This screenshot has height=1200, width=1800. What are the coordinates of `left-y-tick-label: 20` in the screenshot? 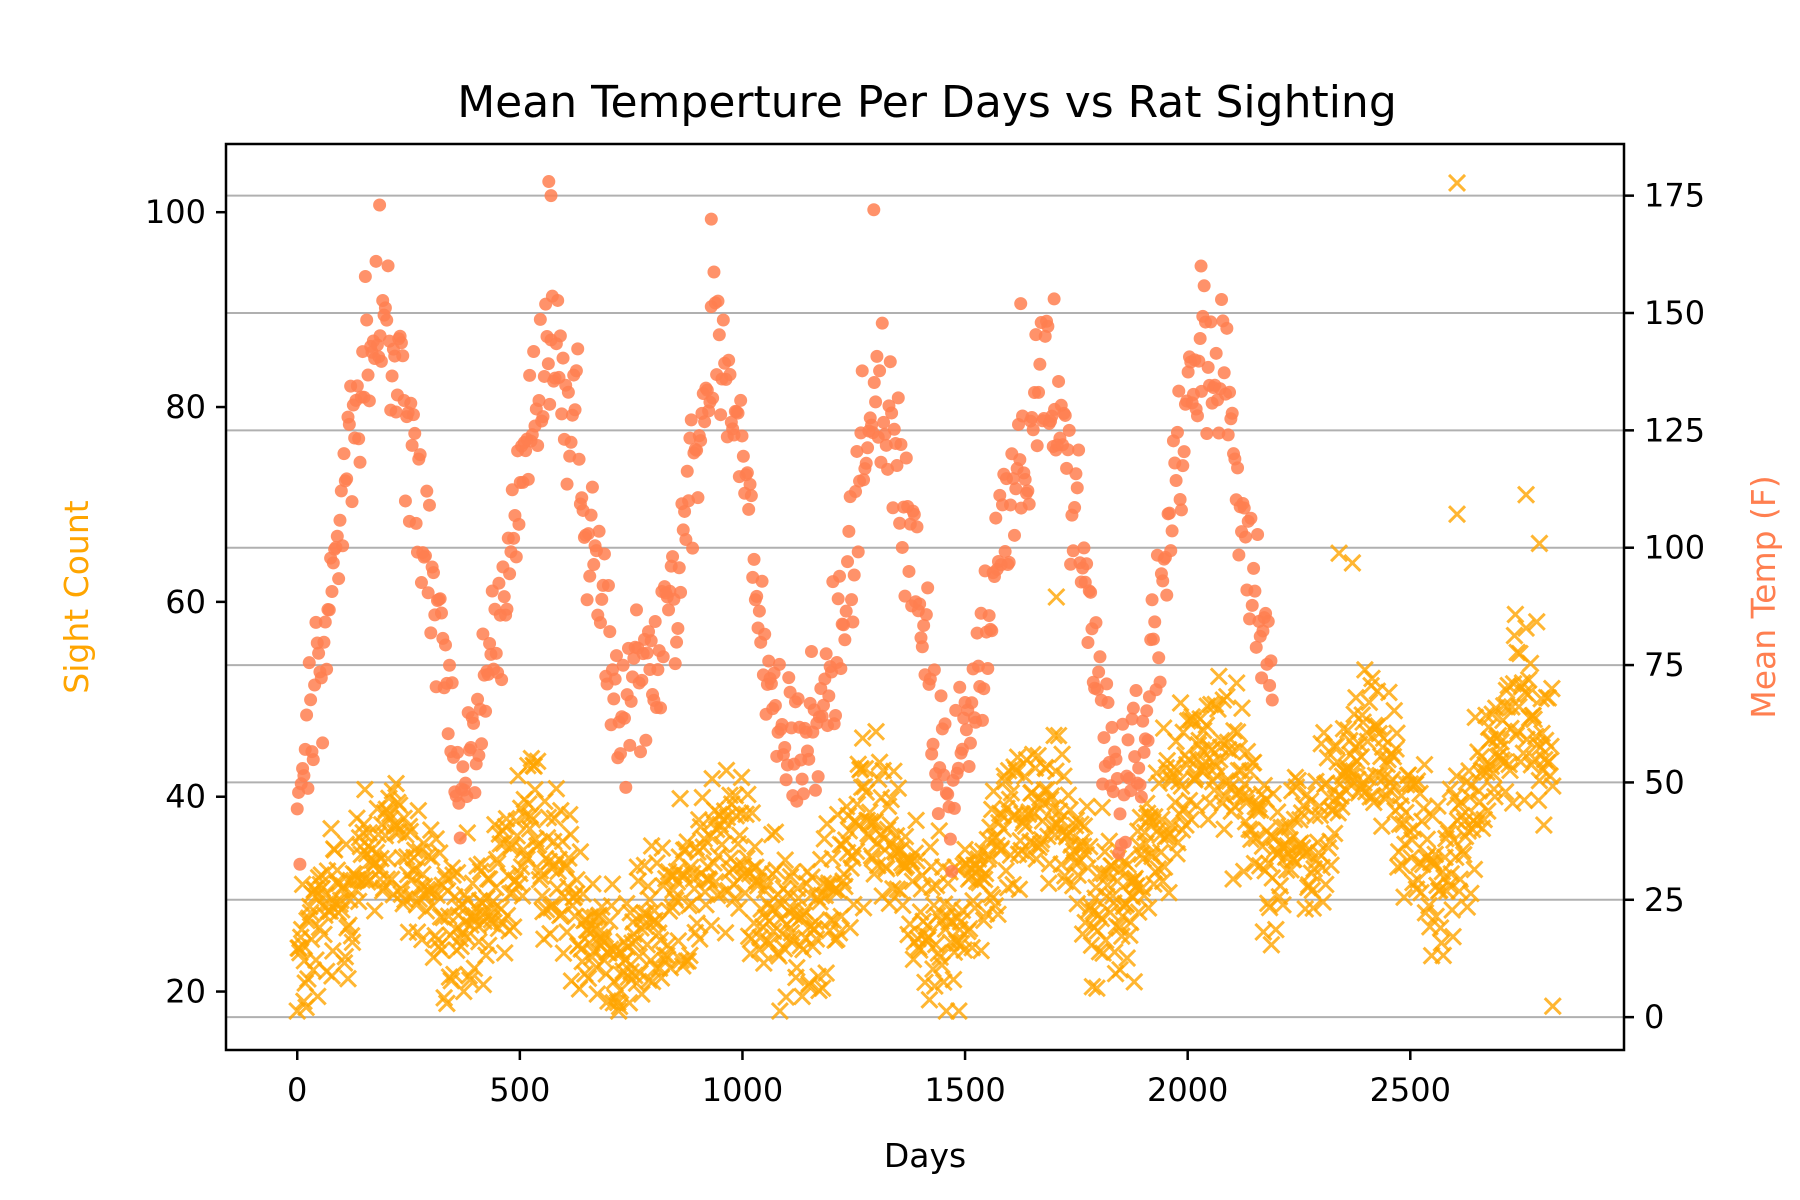 It's located at (185, 992).